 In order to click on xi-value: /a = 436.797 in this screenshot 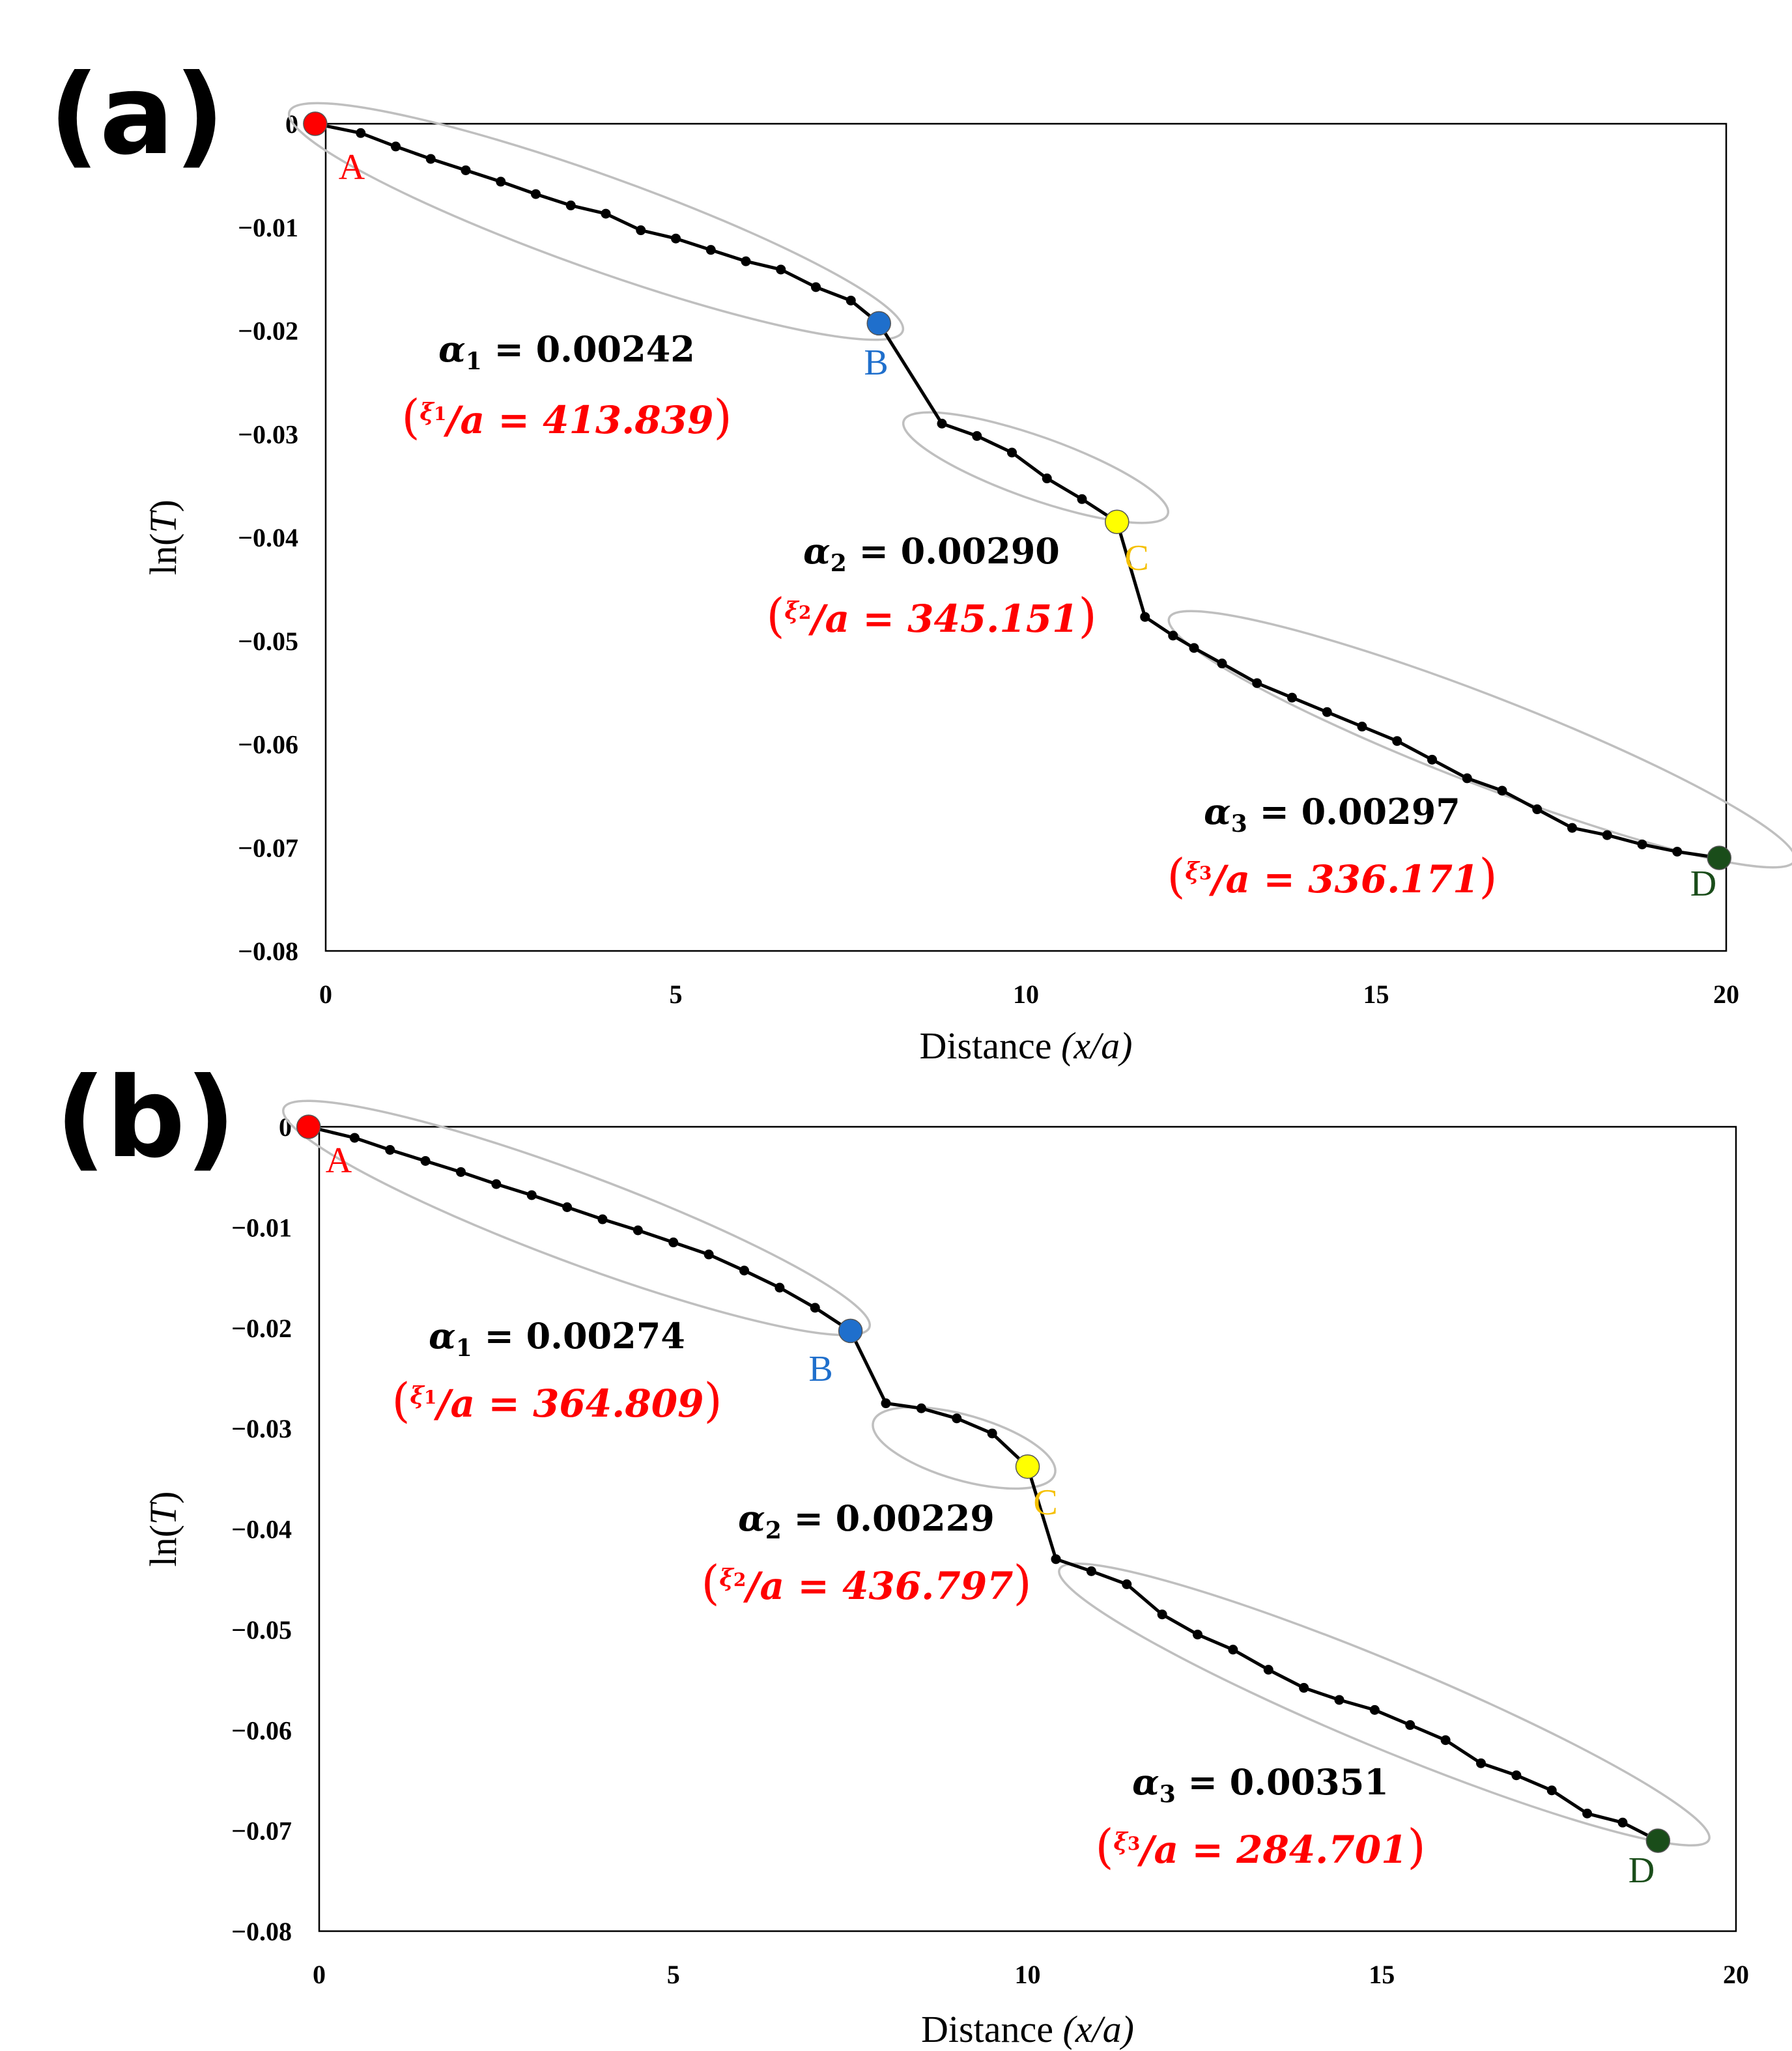, I will do `click(878, 1586)`.